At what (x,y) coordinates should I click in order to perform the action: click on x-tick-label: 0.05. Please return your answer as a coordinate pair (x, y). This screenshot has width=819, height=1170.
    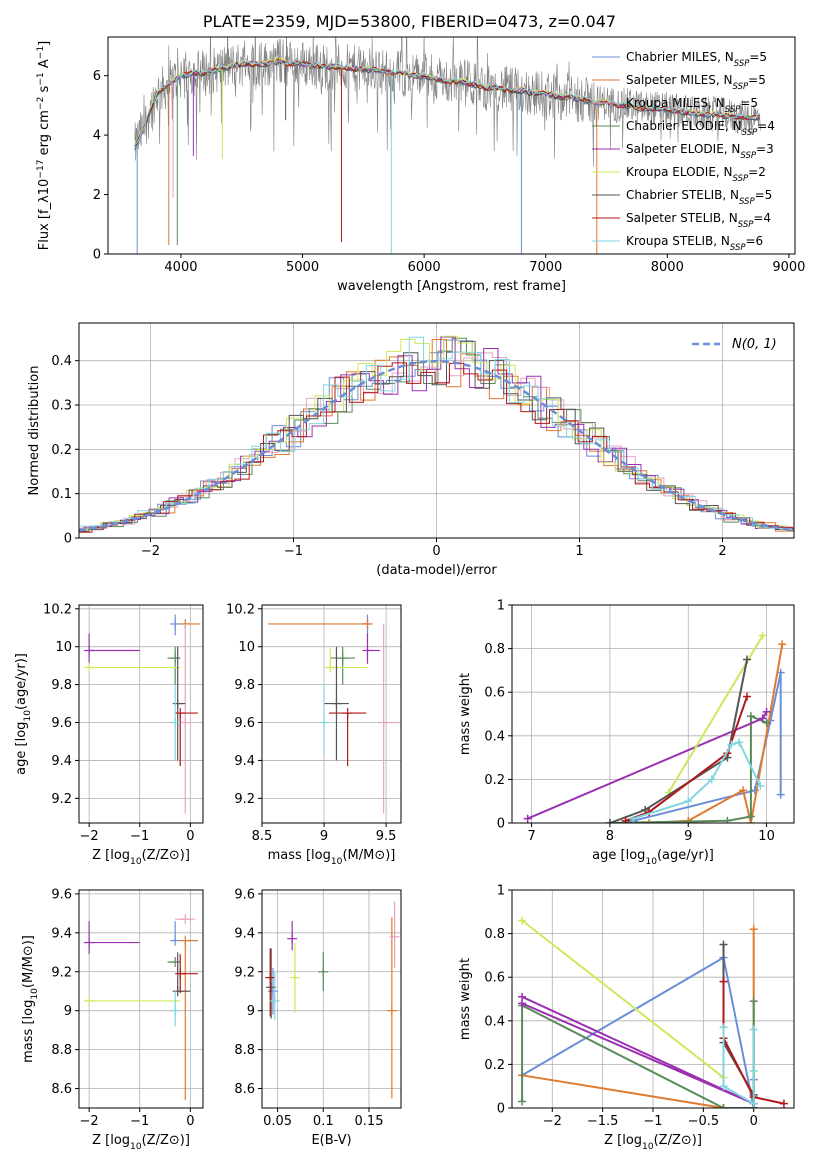
    Looking at the image, I should click on (277, 1121).